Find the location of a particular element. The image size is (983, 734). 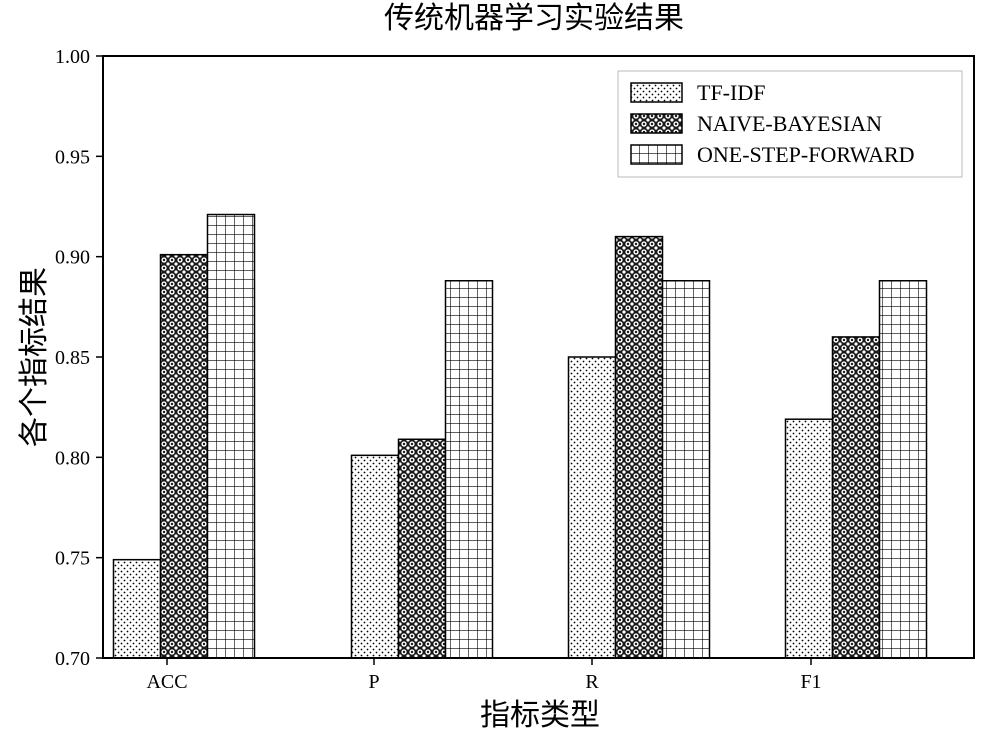

y-tick-label: 0.85 is located at coordinates (72, 358).